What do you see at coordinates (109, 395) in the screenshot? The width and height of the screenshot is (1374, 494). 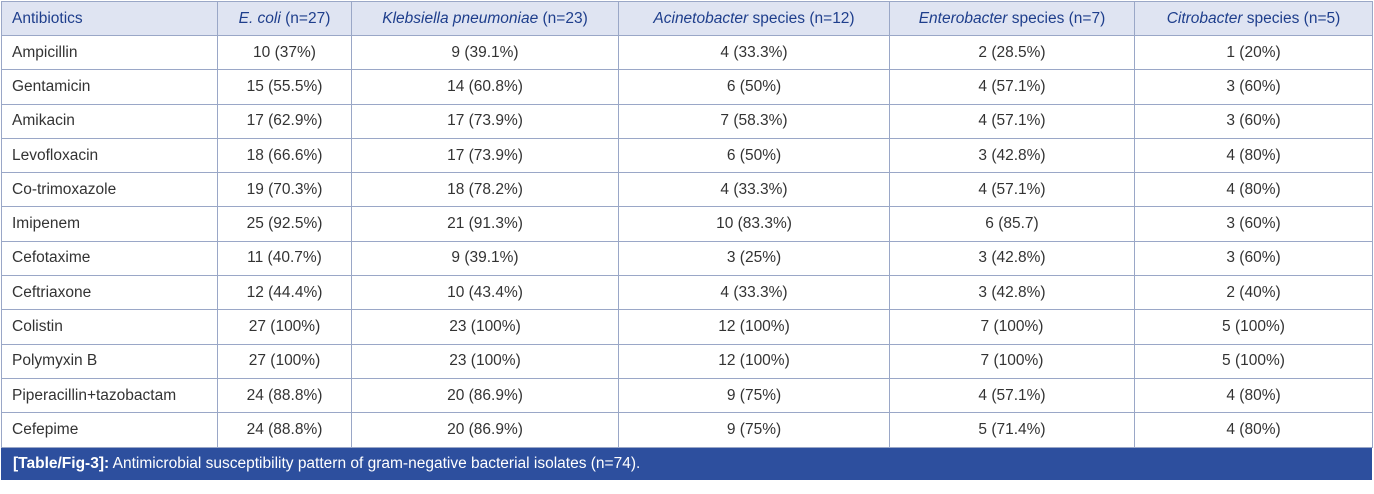 I see `cell-antibiotic: Piperacillin+tazobactam` at bounding box center [109, 395].